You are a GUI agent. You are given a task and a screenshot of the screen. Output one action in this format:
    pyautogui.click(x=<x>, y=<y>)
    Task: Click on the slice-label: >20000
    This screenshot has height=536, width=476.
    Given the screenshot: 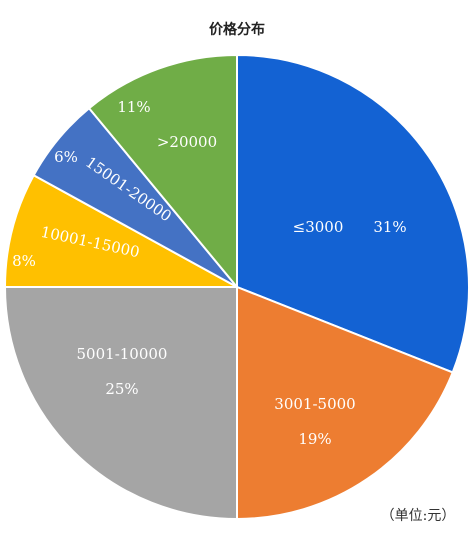 What is the action you would take?
    pyautogui.click(x=187, y=142)
    